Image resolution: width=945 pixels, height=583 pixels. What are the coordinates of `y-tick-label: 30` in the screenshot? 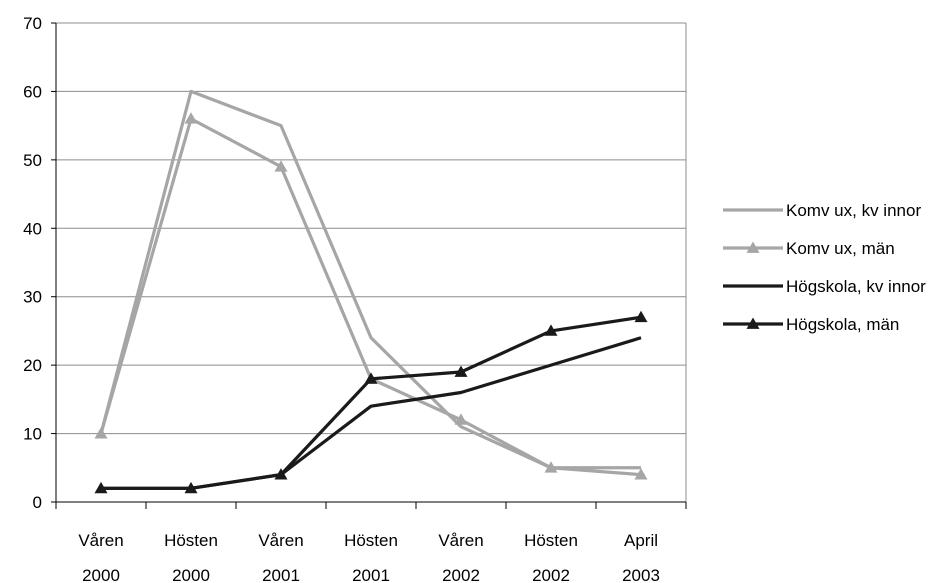 It's located at (32, 297).